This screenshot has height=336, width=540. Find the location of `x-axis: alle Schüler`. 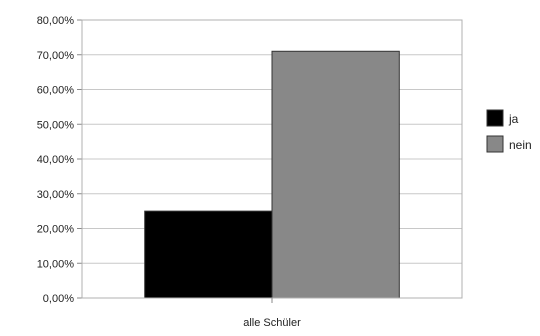

x-axis: alle Schüler is located at coordinates (272, 313).